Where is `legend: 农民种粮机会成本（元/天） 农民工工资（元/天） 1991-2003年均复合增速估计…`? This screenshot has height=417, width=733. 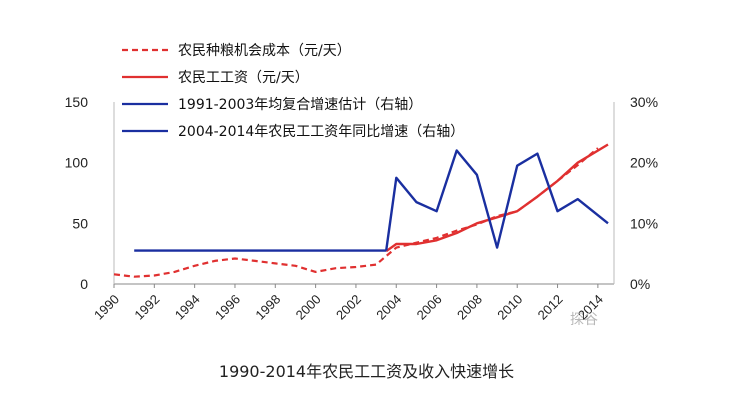
legend: 农民种粮机会成本（元/天） 农民工工资（元/天） 1991-2003年均复合增速估计… is located at coordinates (293, 91).